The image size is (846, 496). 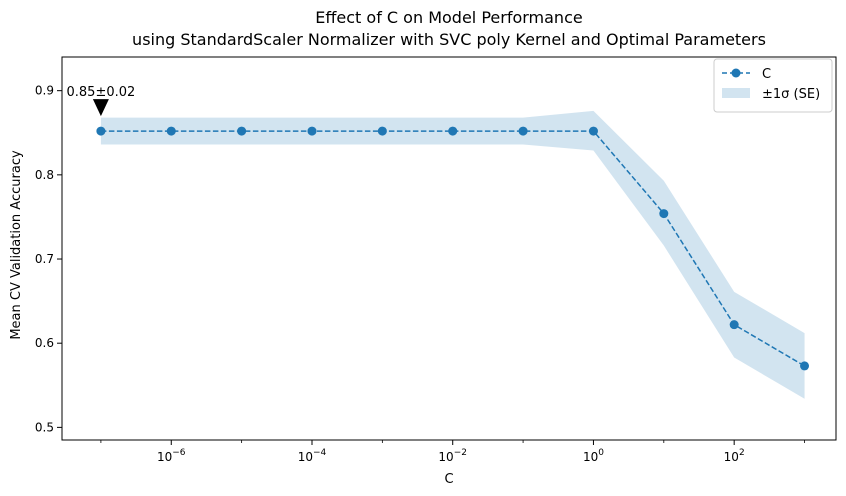 I want to click on x-tick-label: 10⁻², so click(x=452, y=456).